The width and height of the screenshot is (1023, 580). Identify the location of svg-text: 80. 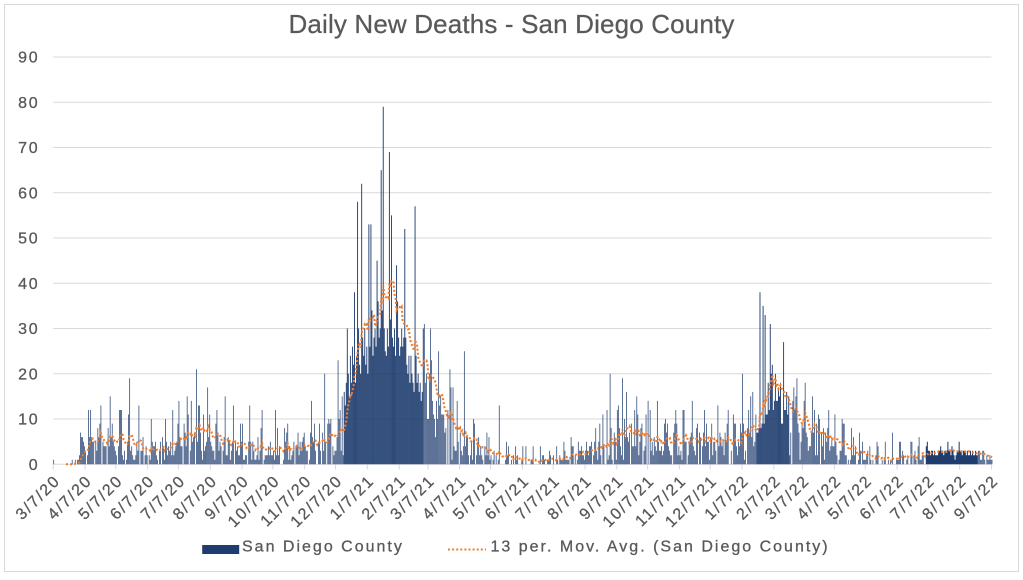
(28, 103).